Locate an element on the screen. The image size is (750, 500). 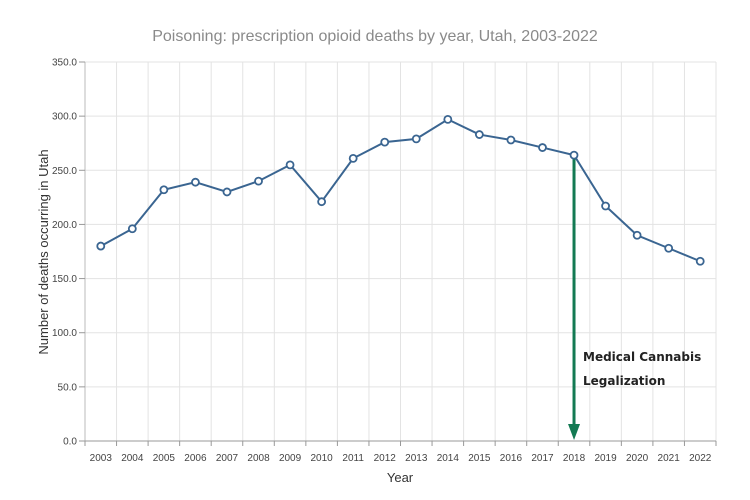
y-tick-label: 150.0 is located at coordinates (64, 279).